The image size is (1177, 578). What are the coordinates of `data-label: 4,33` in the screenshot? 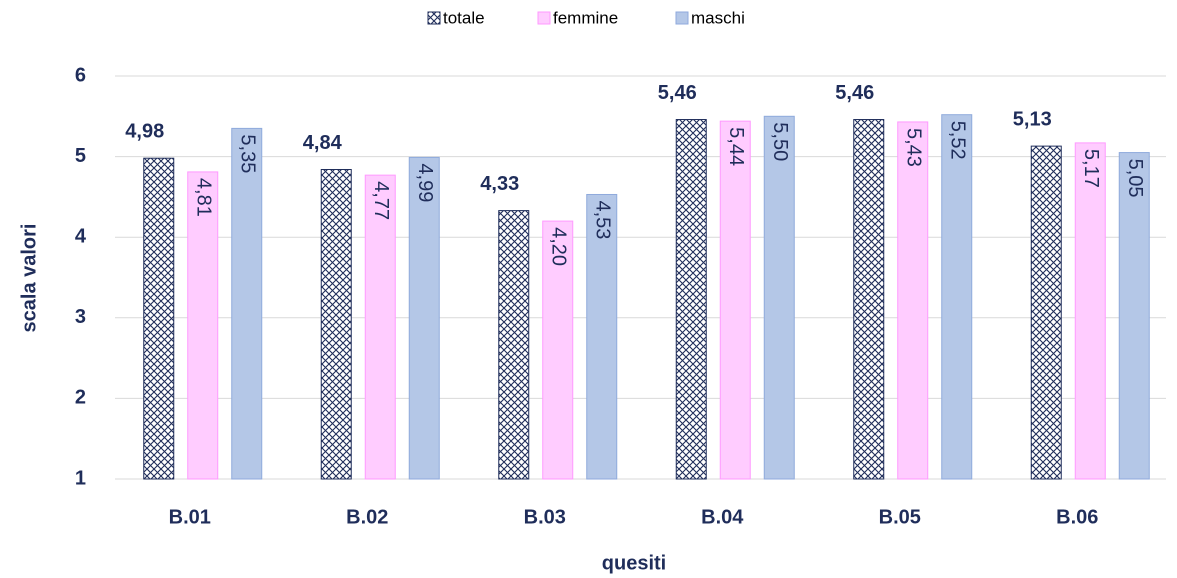 It's located at (499, 184).